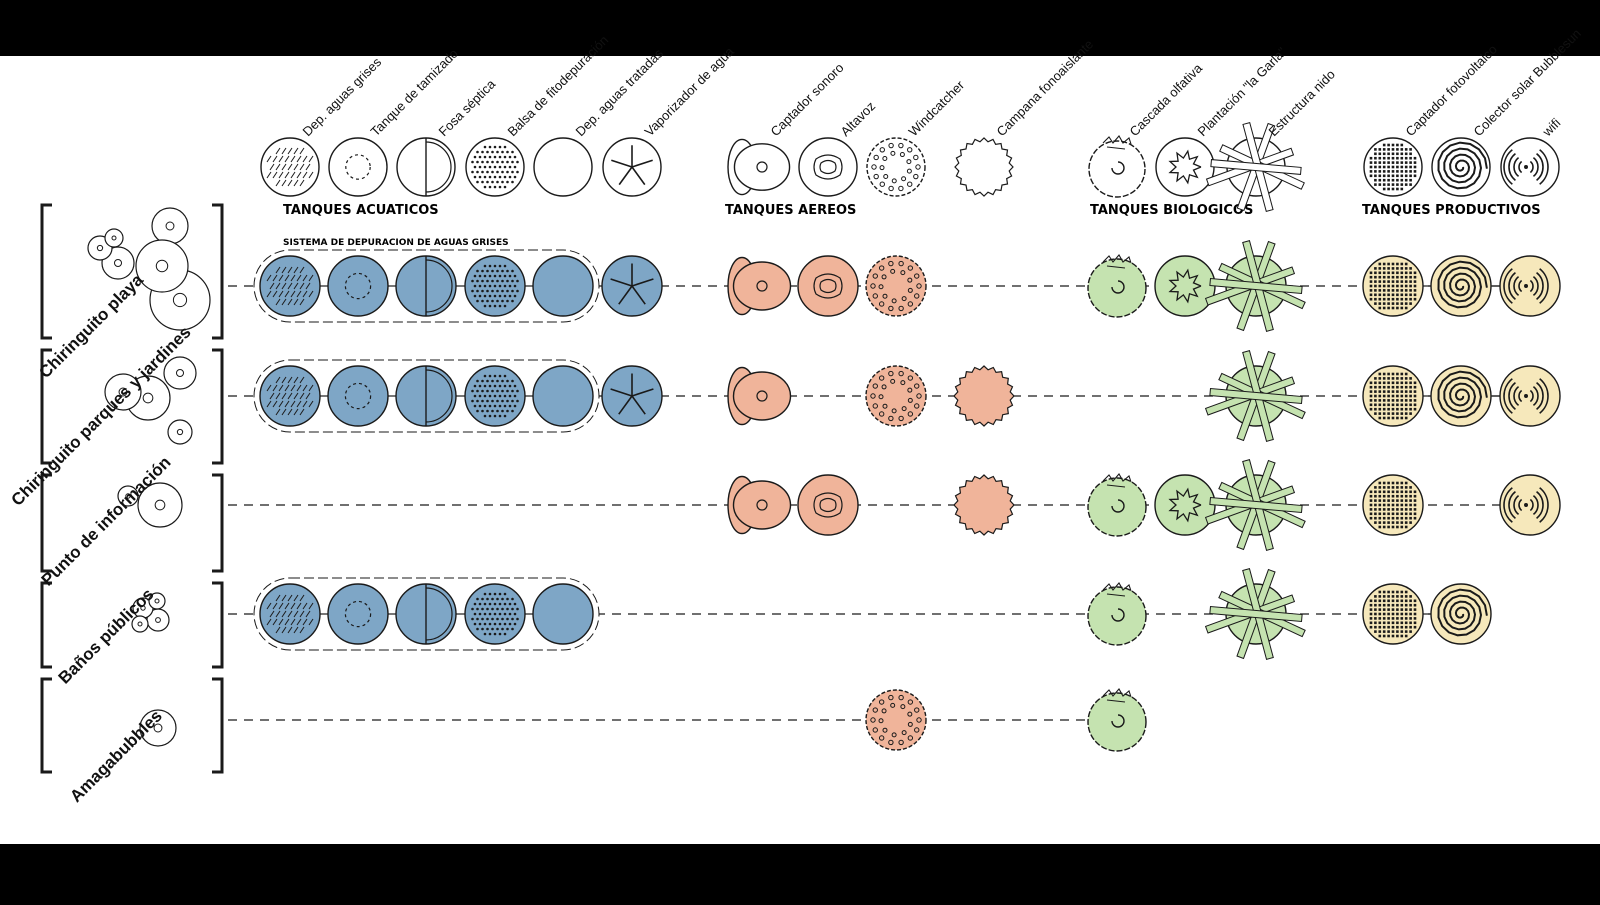 The height and width of the screenshot is (905, 1600). Describe the element at coordinates (1451, 210) in the screenshot. I see `group-title-productivos: TANQUES PRODUCTIVOS` at that location.